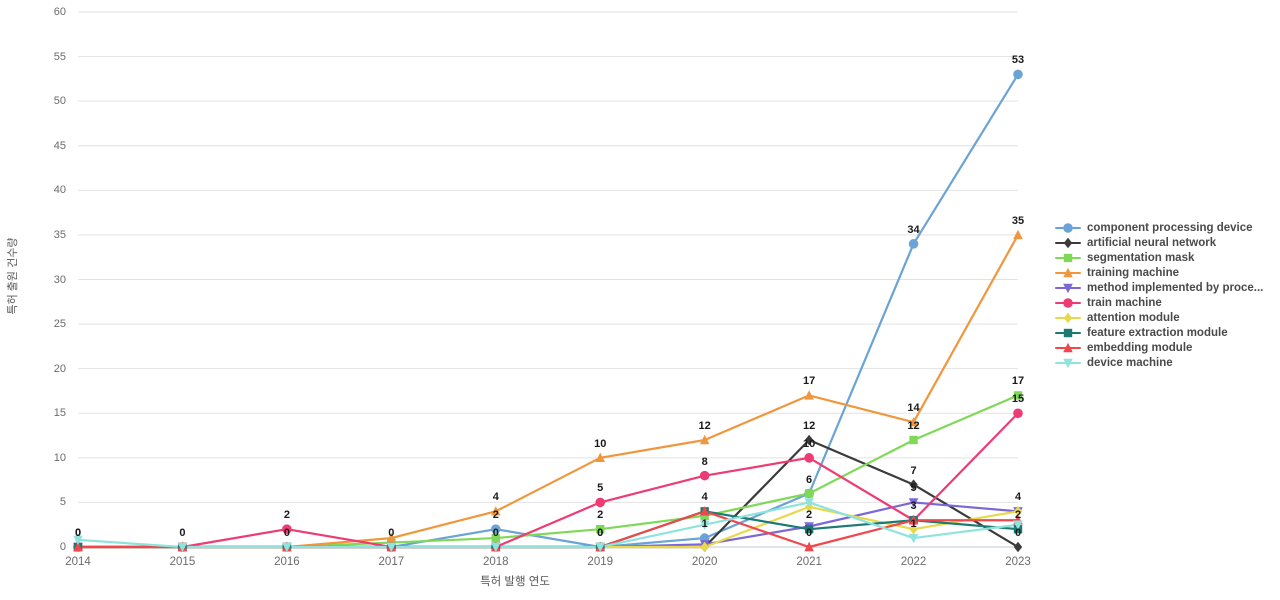  I want to click on legend-item-training-machine: training machine, so click(1167, 272).